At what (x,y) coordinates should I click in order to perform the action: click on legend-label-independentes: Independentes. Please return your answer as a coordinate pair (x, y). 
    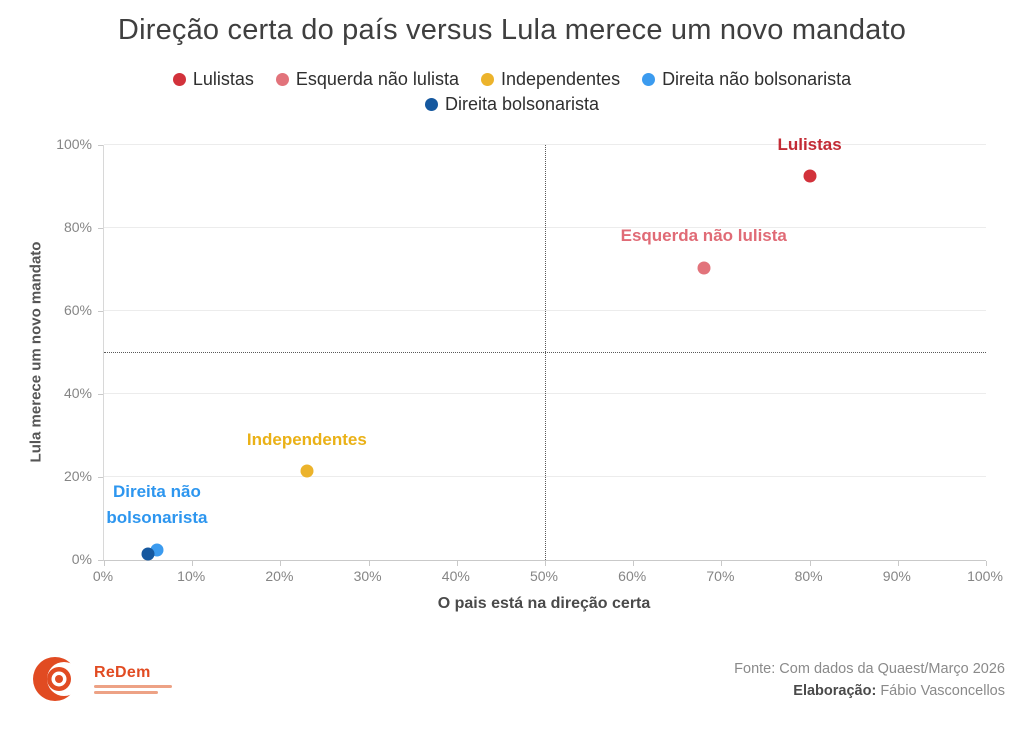
    Looking at the image, I should click on (560, 79).